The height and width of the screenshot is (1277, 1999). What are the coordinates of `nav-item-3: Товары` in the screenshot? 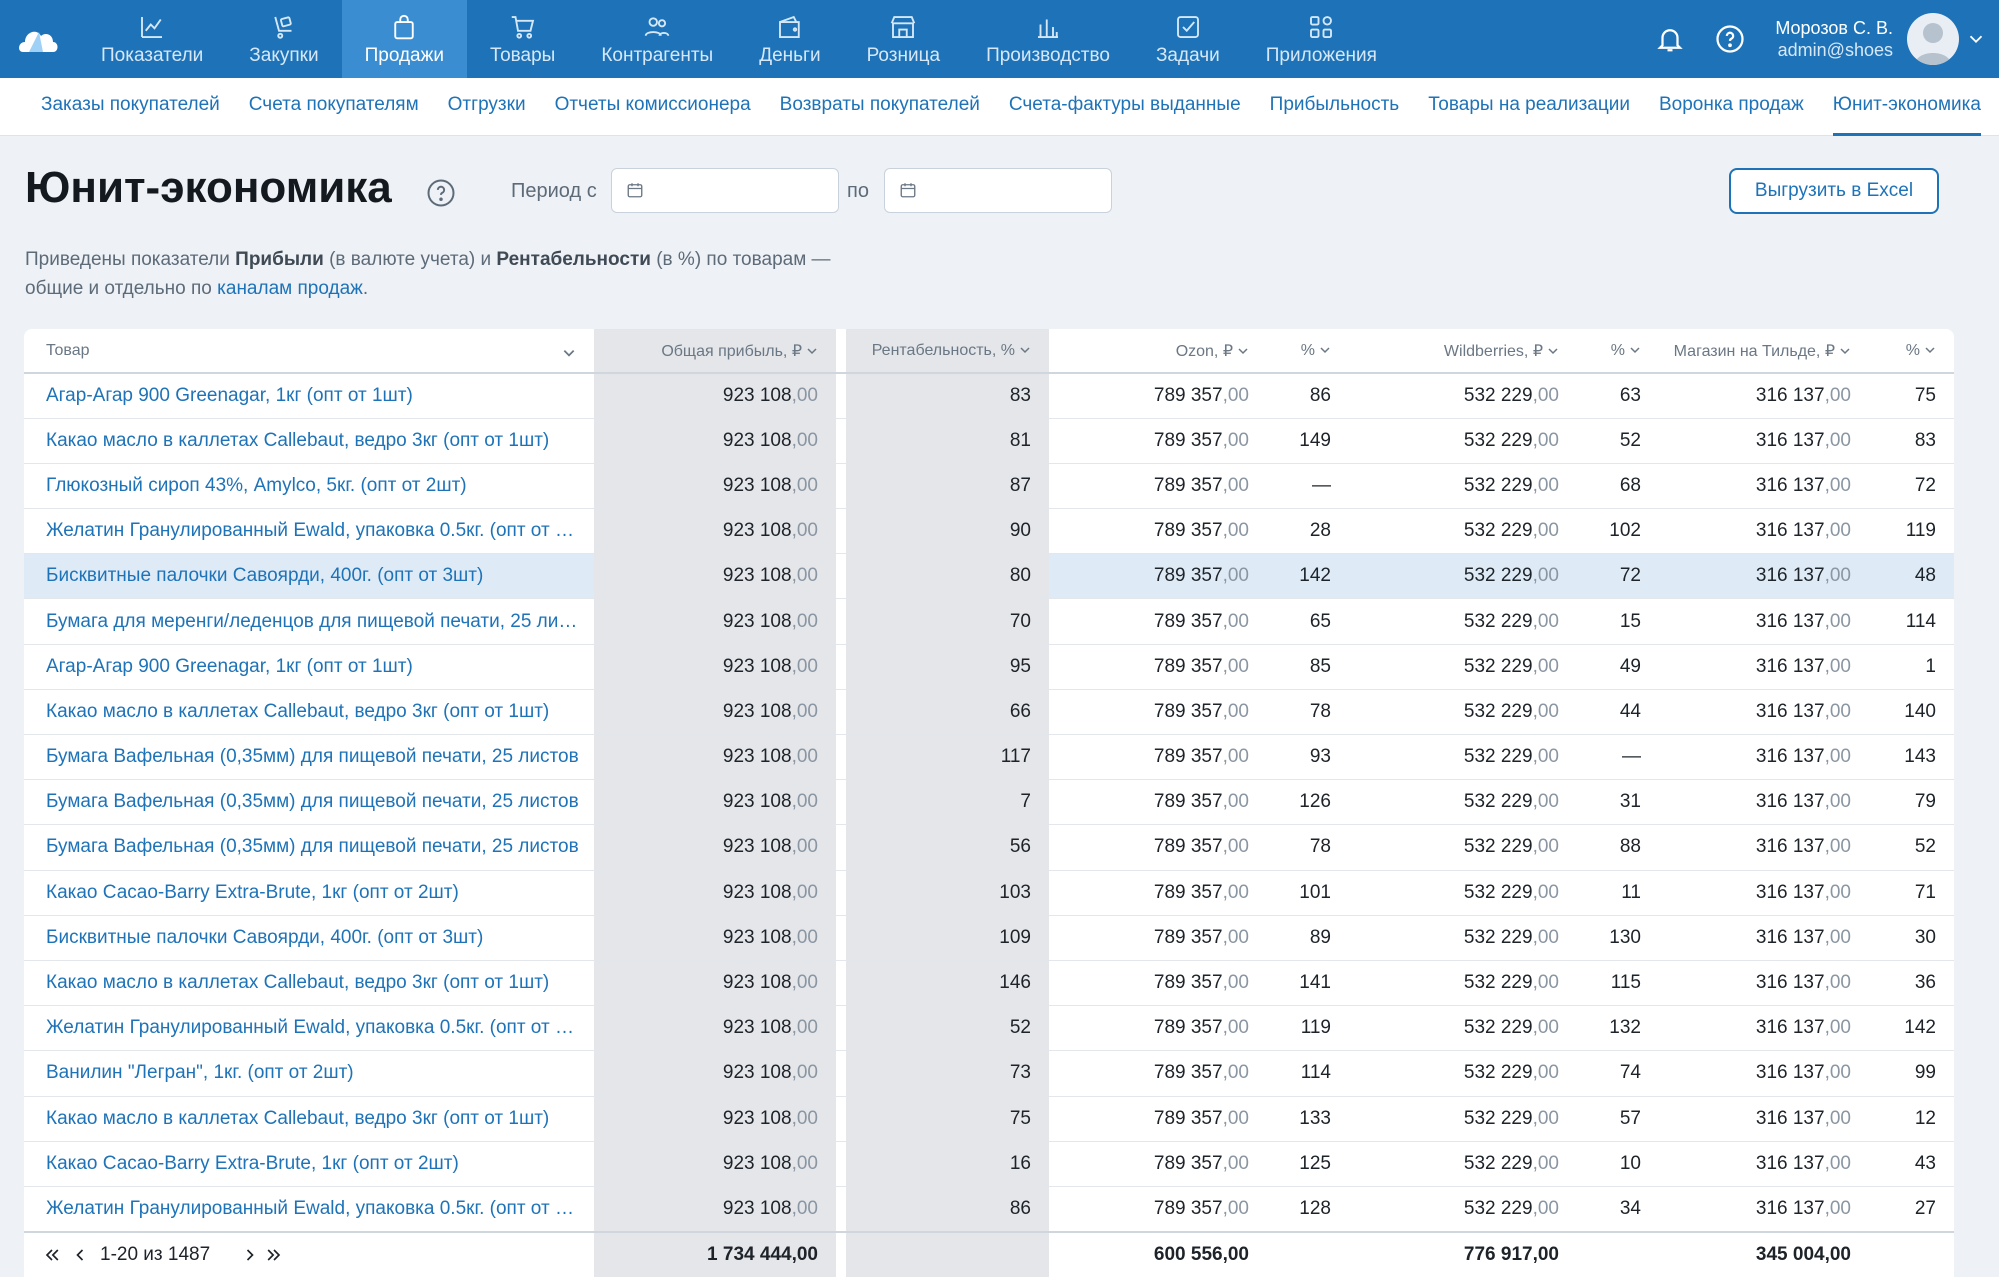 It's located at (522, 39).